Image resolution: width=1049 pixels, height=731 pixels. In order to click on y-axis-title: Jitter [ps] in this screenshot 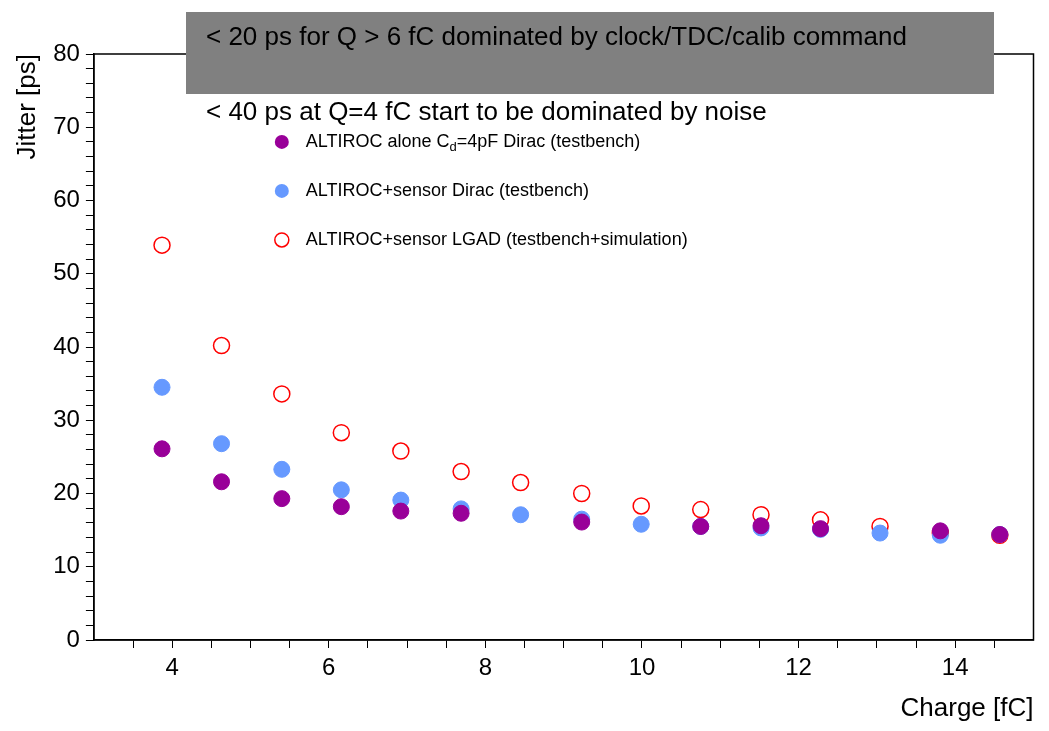, I will do `click(25, 107)`.